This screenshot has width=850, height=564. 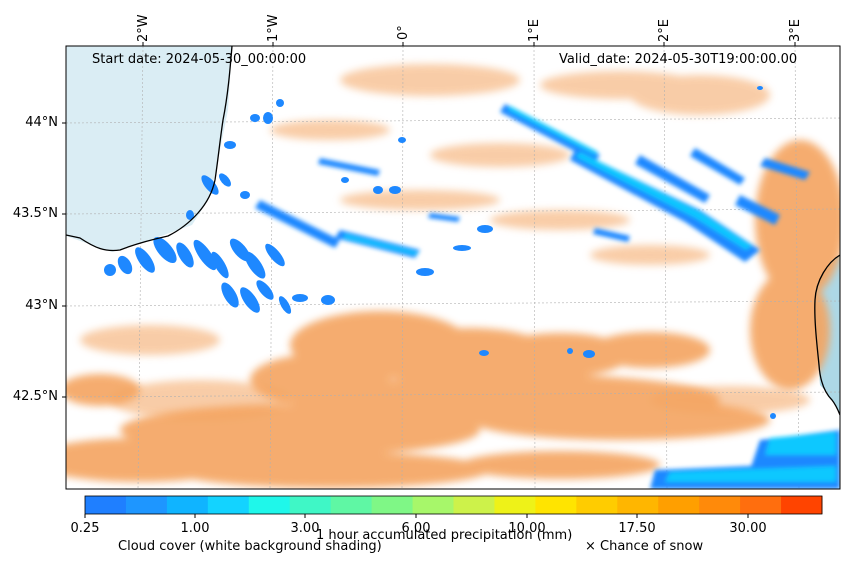 I want to click on valid-date-label: Valid_date: 2024-05-30T19:00:00.00, so click(x=678, y=59).